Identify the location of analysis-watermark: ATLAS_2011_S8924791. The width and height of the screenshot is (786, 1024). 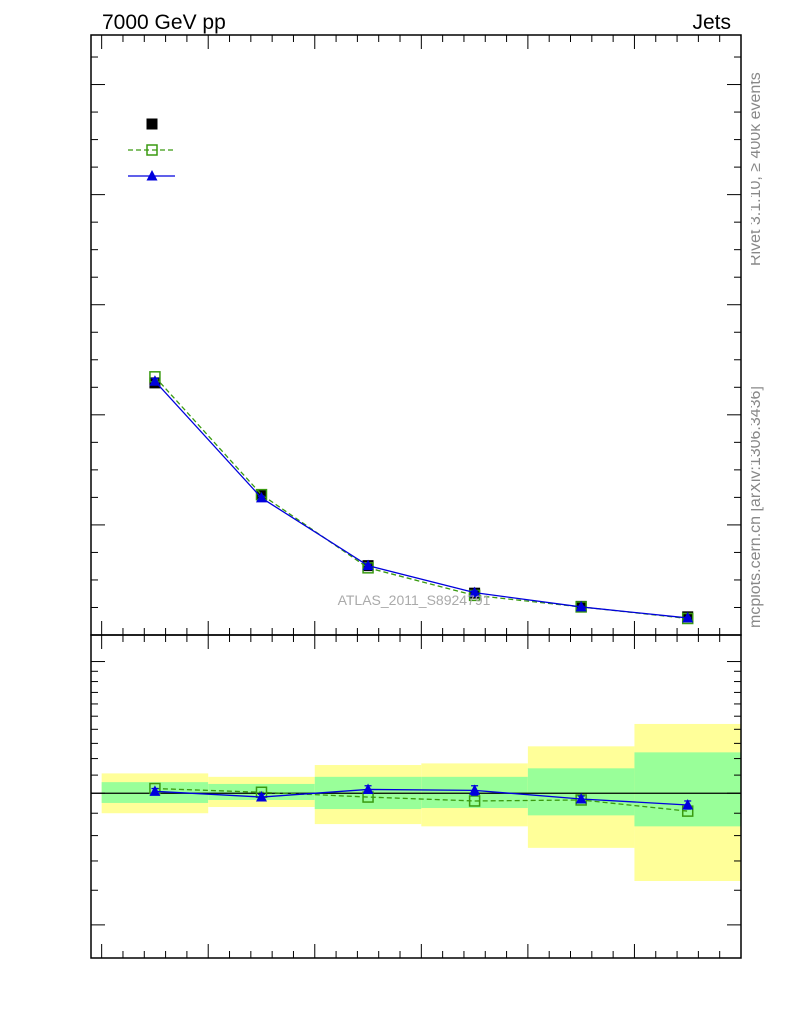
(414, 600).